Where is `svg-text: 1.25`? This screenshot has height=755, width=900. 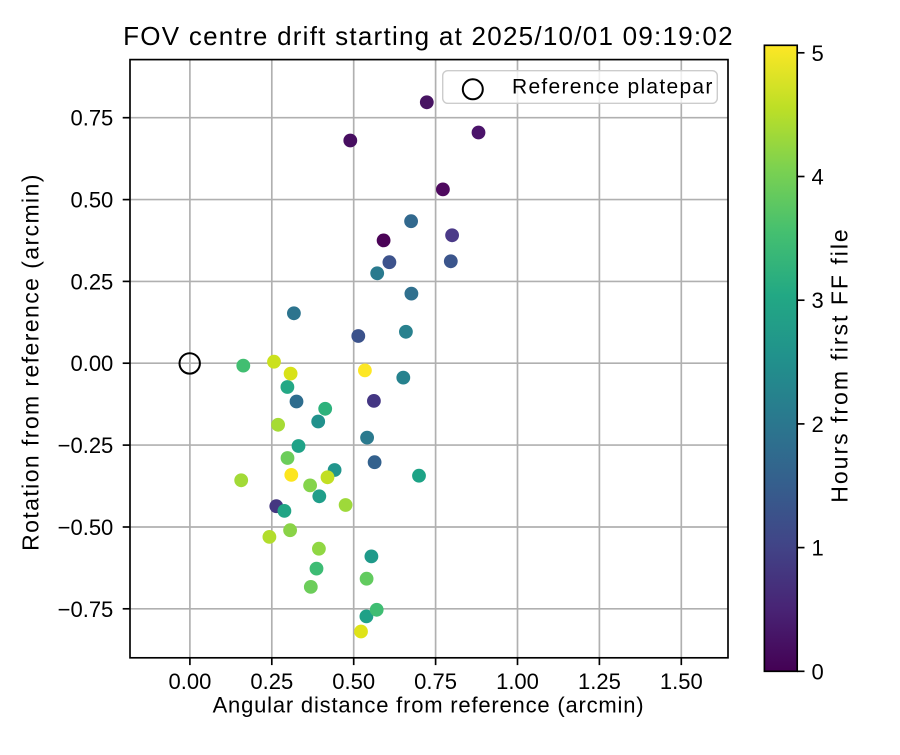 svg-text: 1.25 is located at coordinates (599, 681).